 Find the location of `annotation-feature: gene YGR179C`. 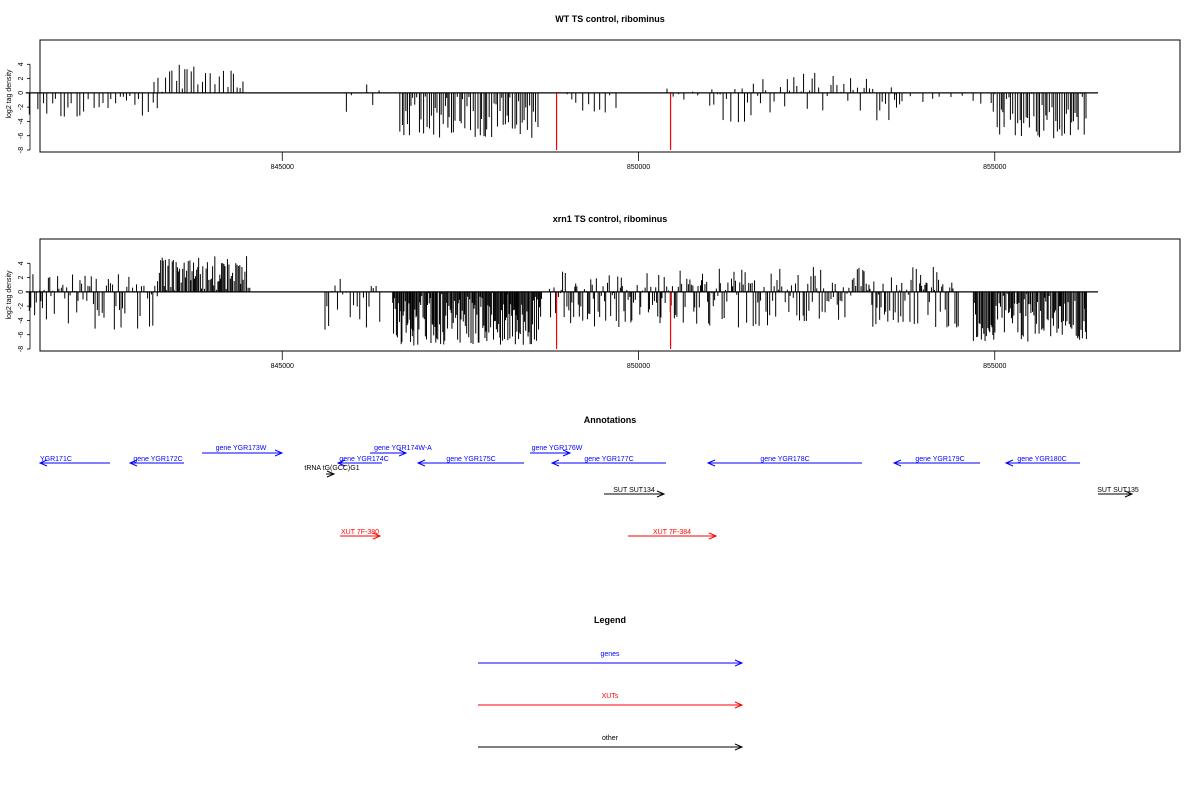

annotation-feature: gene YGR179C is located at coordinates (936, 461).